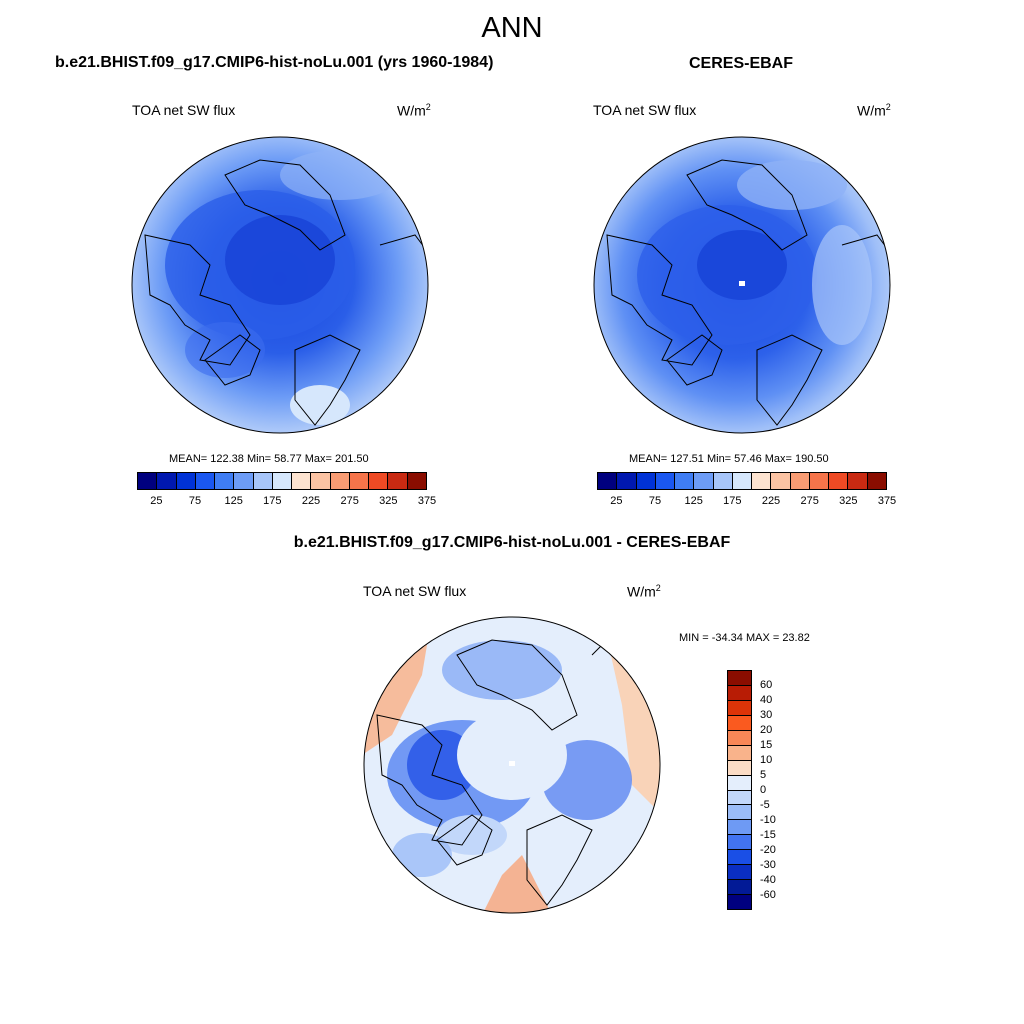  I want to click on panel-title-obs: CERES-EBAF, so click(741, 63).